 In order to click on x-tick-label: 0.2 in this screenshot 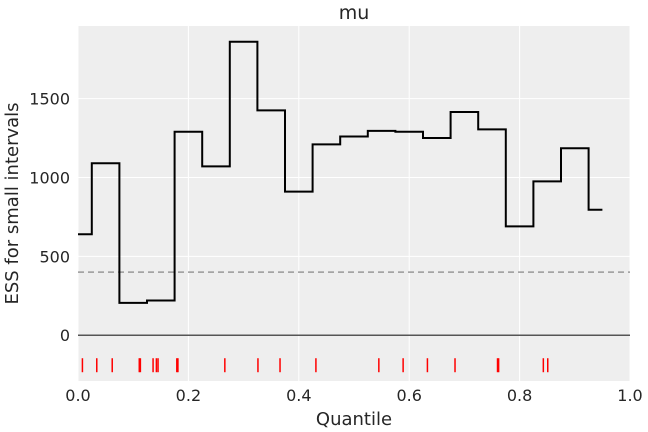, I will do `click(188, 395)`.